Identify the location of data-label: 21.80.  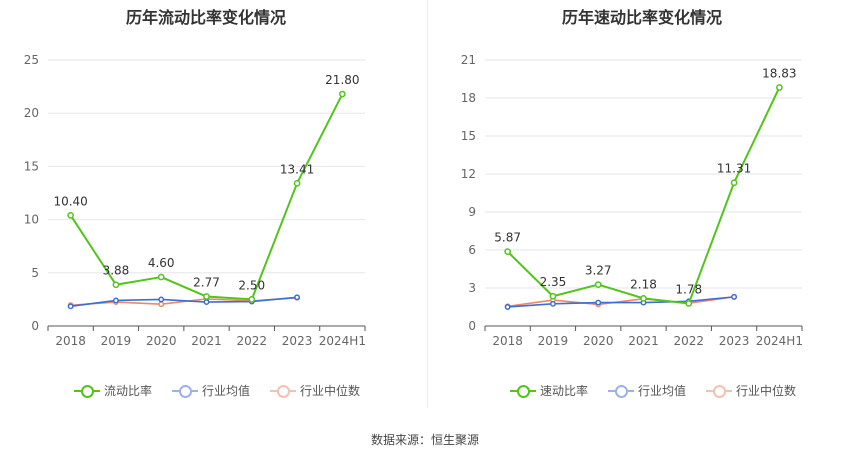
(342, 80).